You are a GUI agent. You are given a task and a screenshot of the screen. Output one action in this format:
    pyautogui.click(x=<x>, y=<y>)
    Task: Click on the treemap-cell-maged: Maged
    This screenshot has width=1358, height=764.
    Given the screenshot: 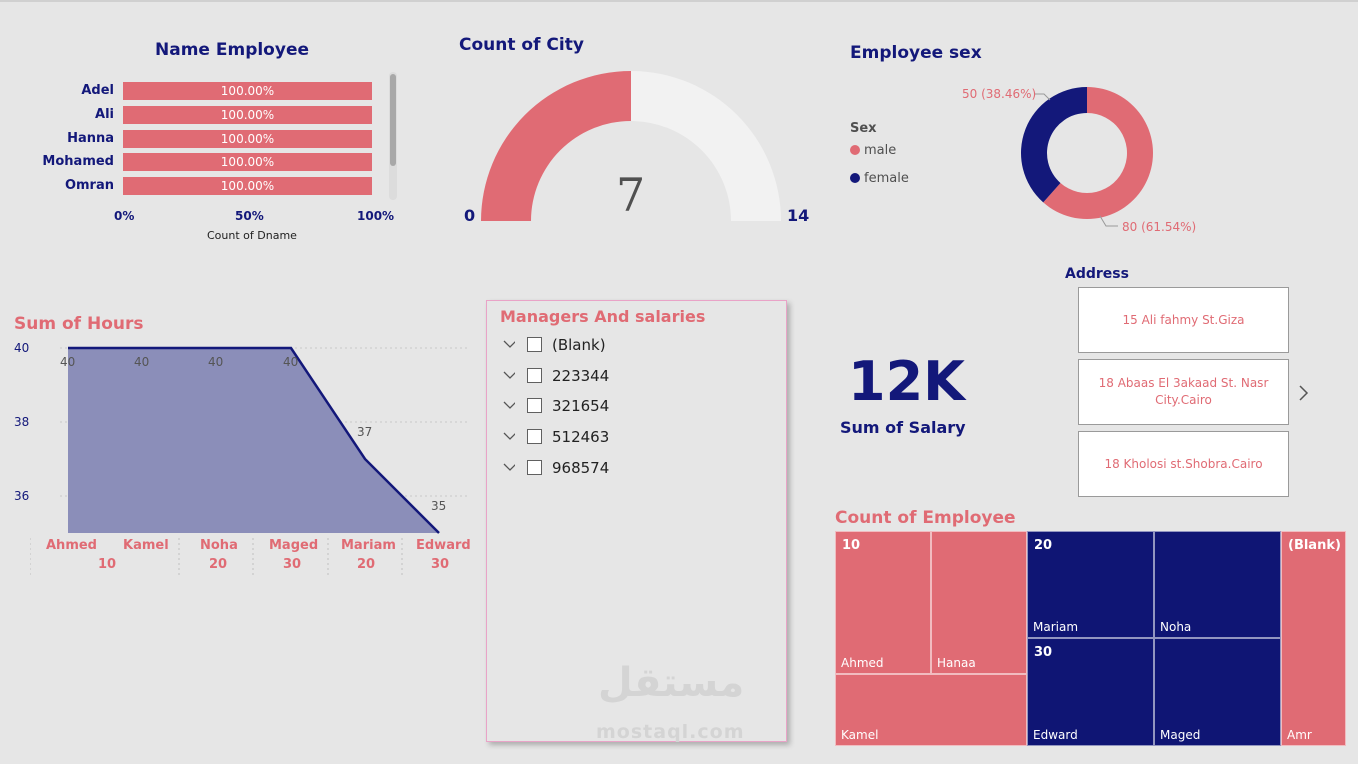 What is the action you would take?
    pyautogui.click(x=1217, y=692)
    